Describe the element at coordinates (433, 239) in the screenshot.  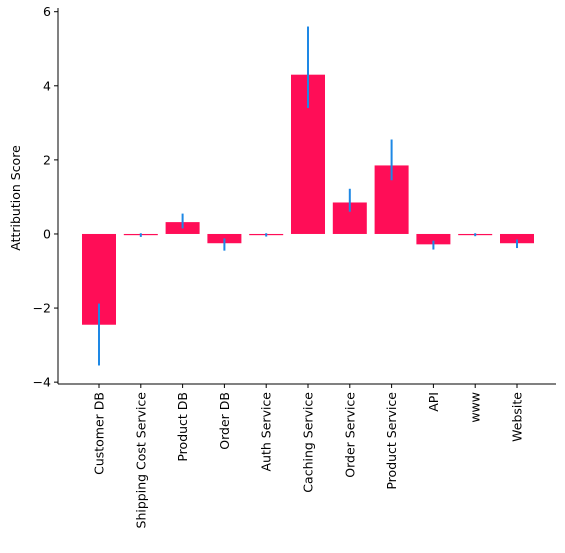
I see `bar-api` at that location.